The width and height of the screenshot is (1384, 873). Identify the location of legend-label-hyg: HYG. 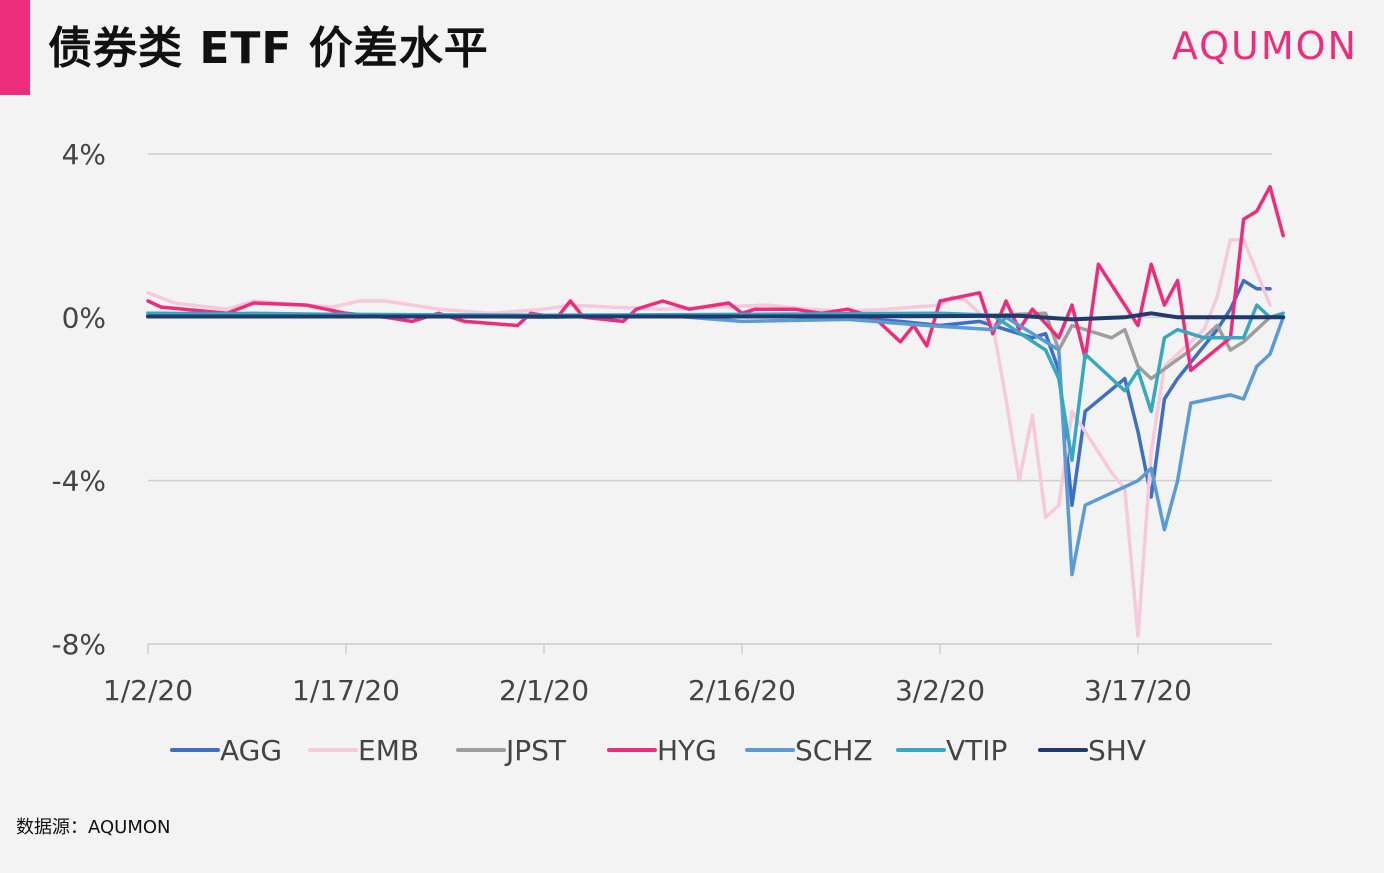
(687, 750).